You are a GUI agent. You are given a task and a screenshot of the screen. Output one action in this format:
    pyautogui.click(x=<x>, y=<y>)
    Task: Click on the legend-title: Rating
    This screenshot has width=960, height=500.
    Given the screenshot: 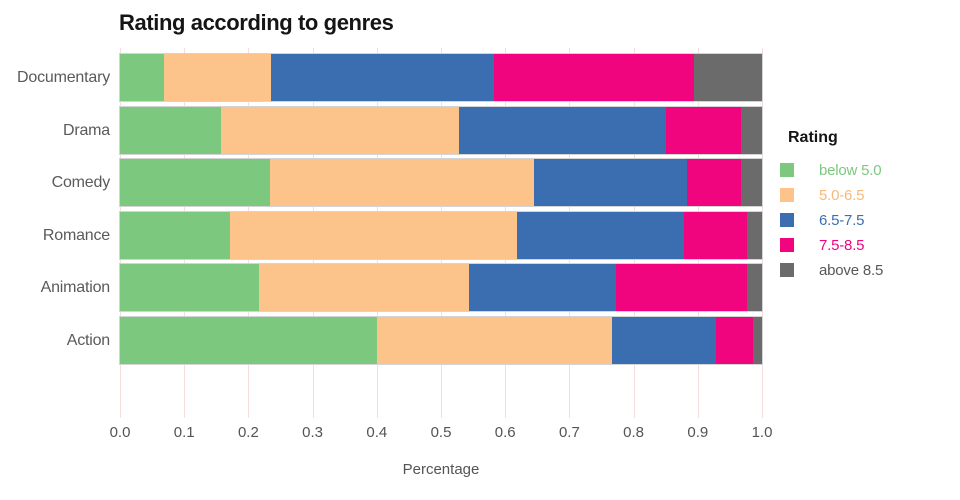 What is the action you would take?
    pyautogui.click(x=813, y=137)
    